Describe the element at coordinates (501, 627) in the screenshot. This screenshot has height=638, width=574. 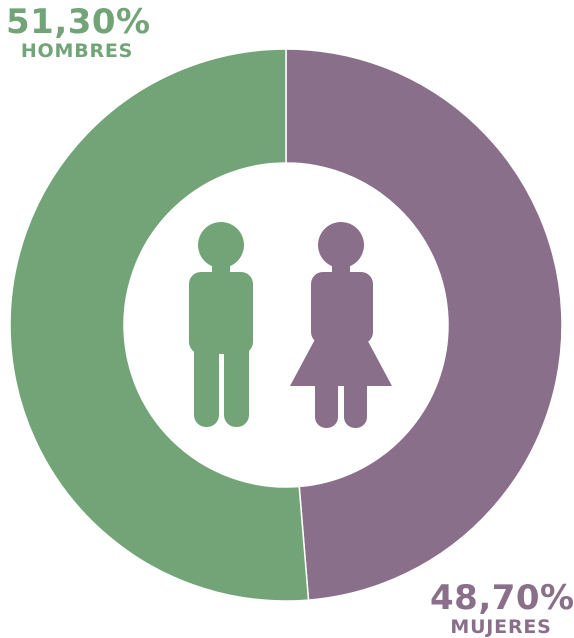
I see `women-category-label: MUJERES` at that location.